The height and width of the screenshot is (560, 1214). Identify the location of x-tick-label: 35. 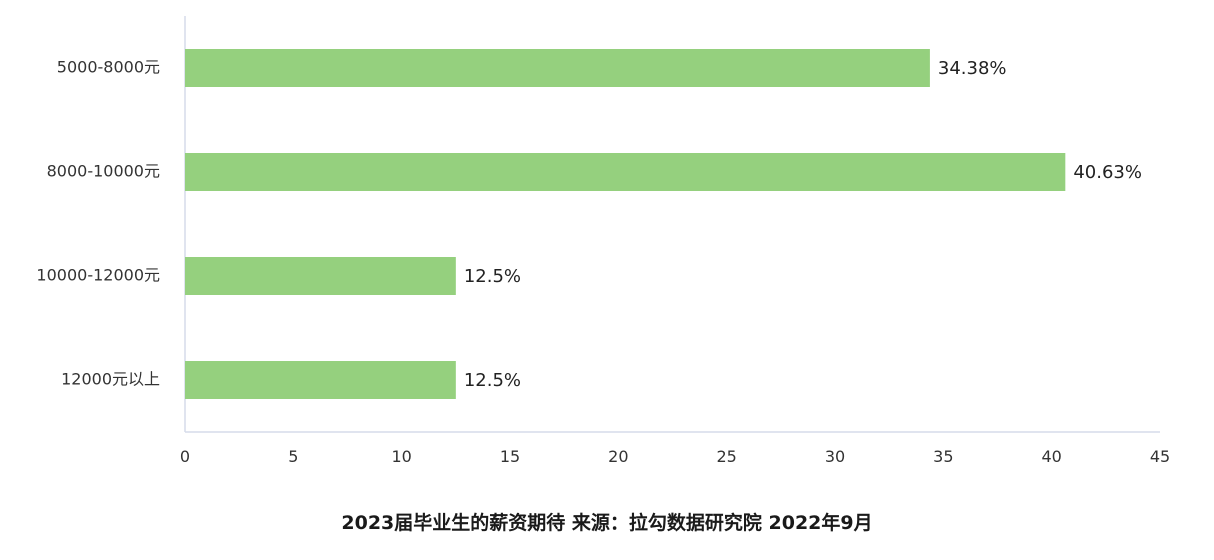
(943, 456).